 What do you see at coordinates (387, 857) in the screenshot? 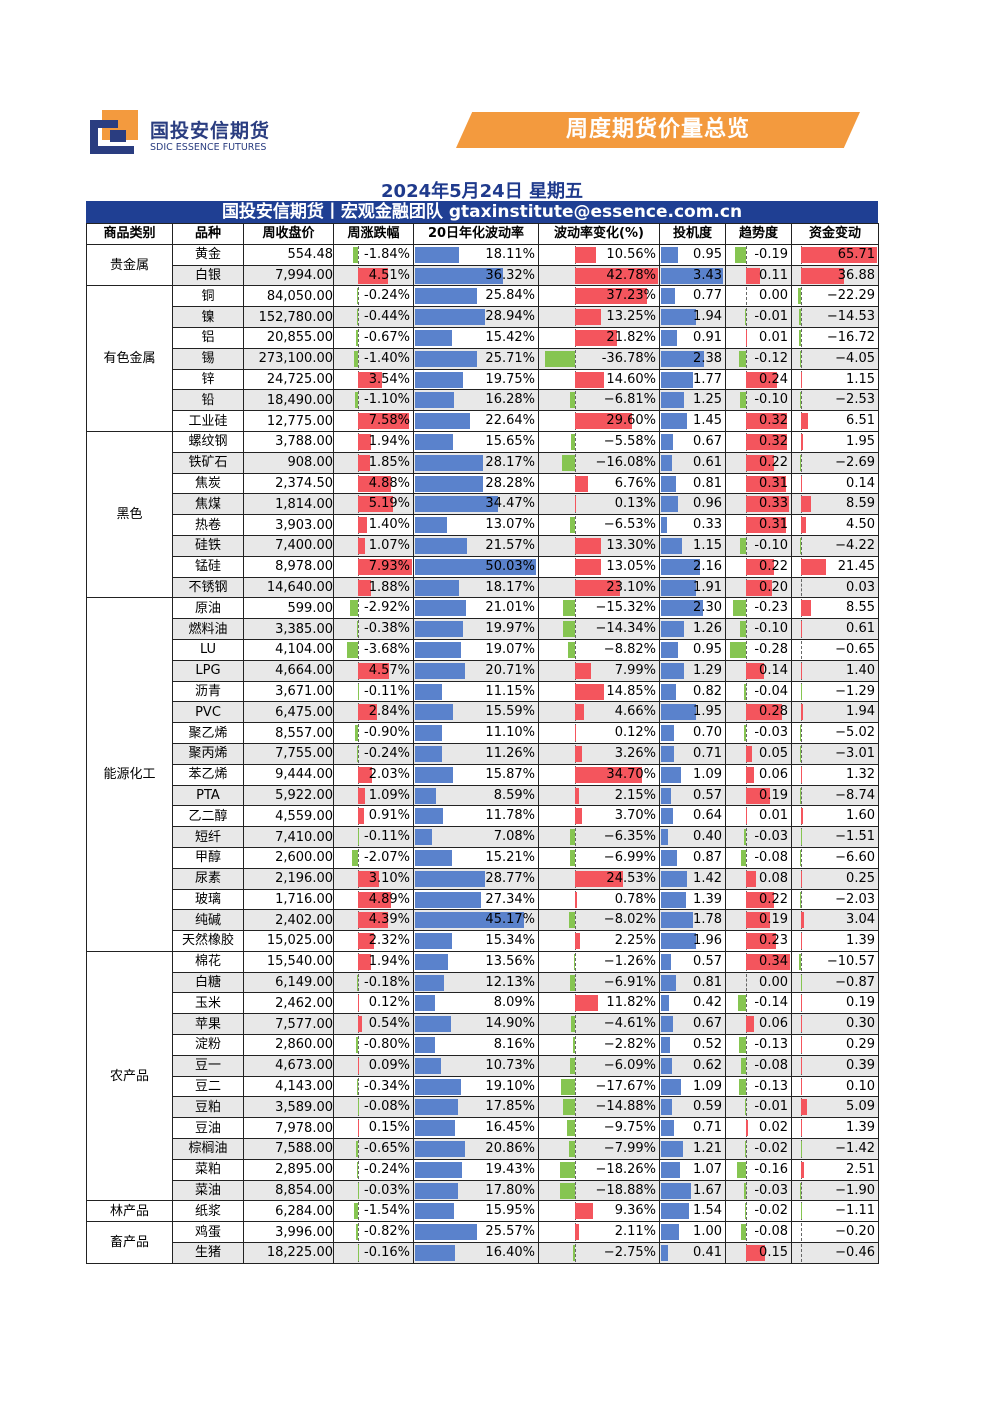
I see `weekly-change-value: -2.07%` at bounding box center [387, 857].